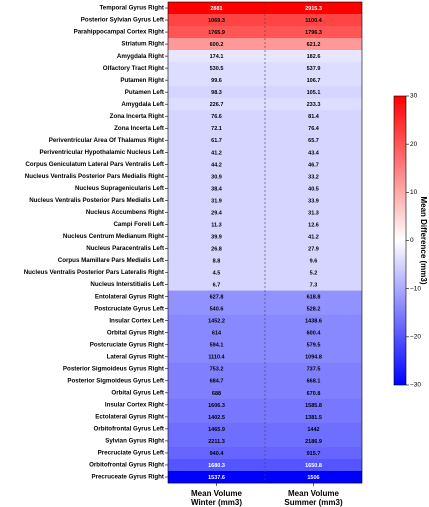 The height and width of the screenshot is (507, 429). I want to click on y-tick-label: Periventricular Area Of Thalamus Right, so click(106, 140).